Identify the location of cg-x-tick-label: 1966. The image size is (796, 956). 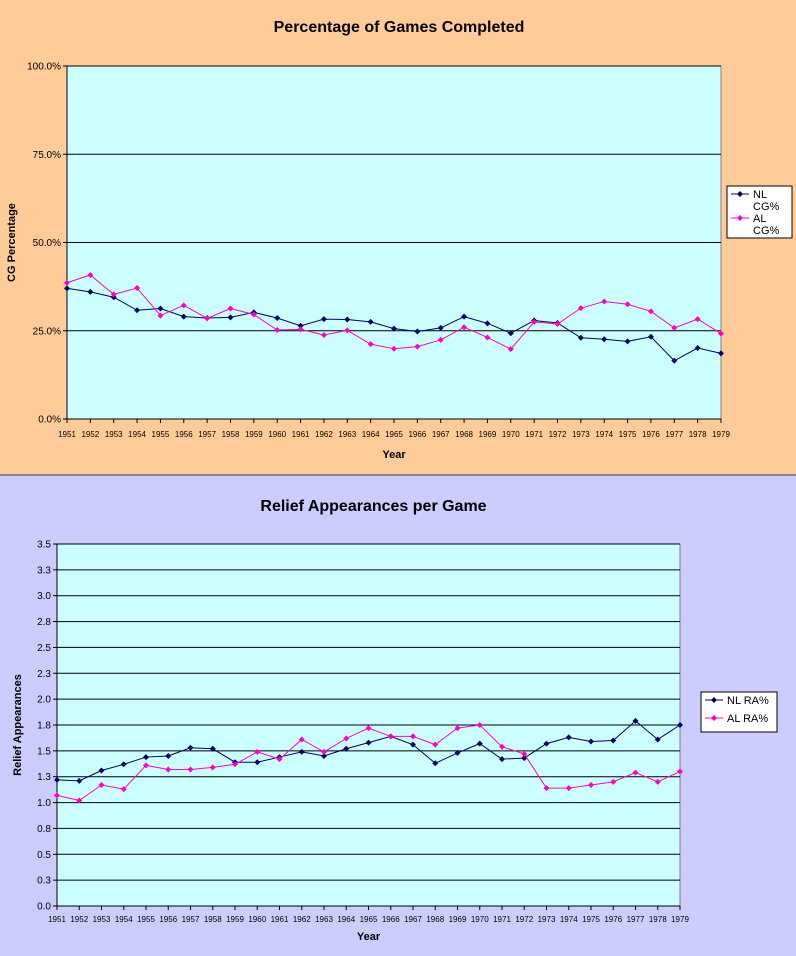
(417, 434).